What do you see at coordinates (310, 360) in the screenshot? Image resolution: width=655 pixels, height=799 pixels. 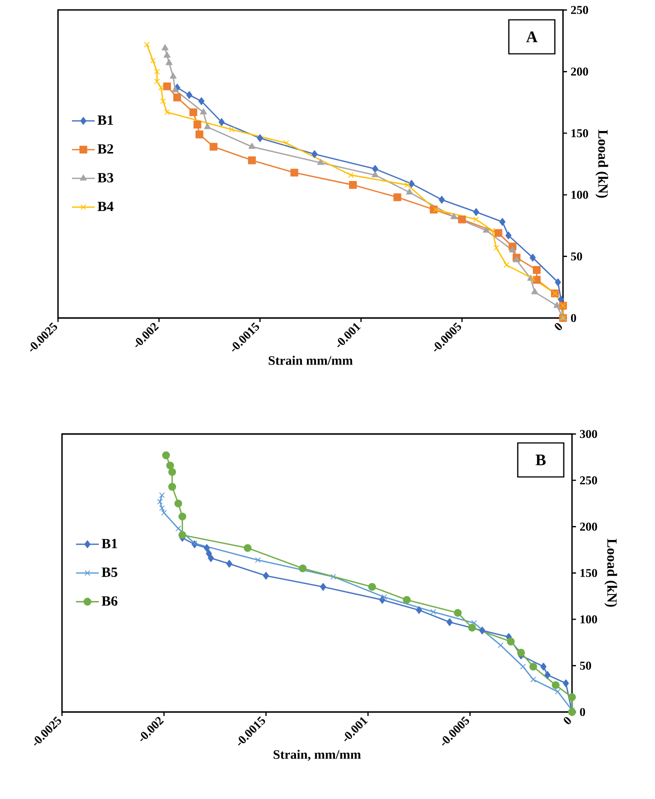 I see `x-axis-title: Strain mm/mm` at bounding box center [310, 360].